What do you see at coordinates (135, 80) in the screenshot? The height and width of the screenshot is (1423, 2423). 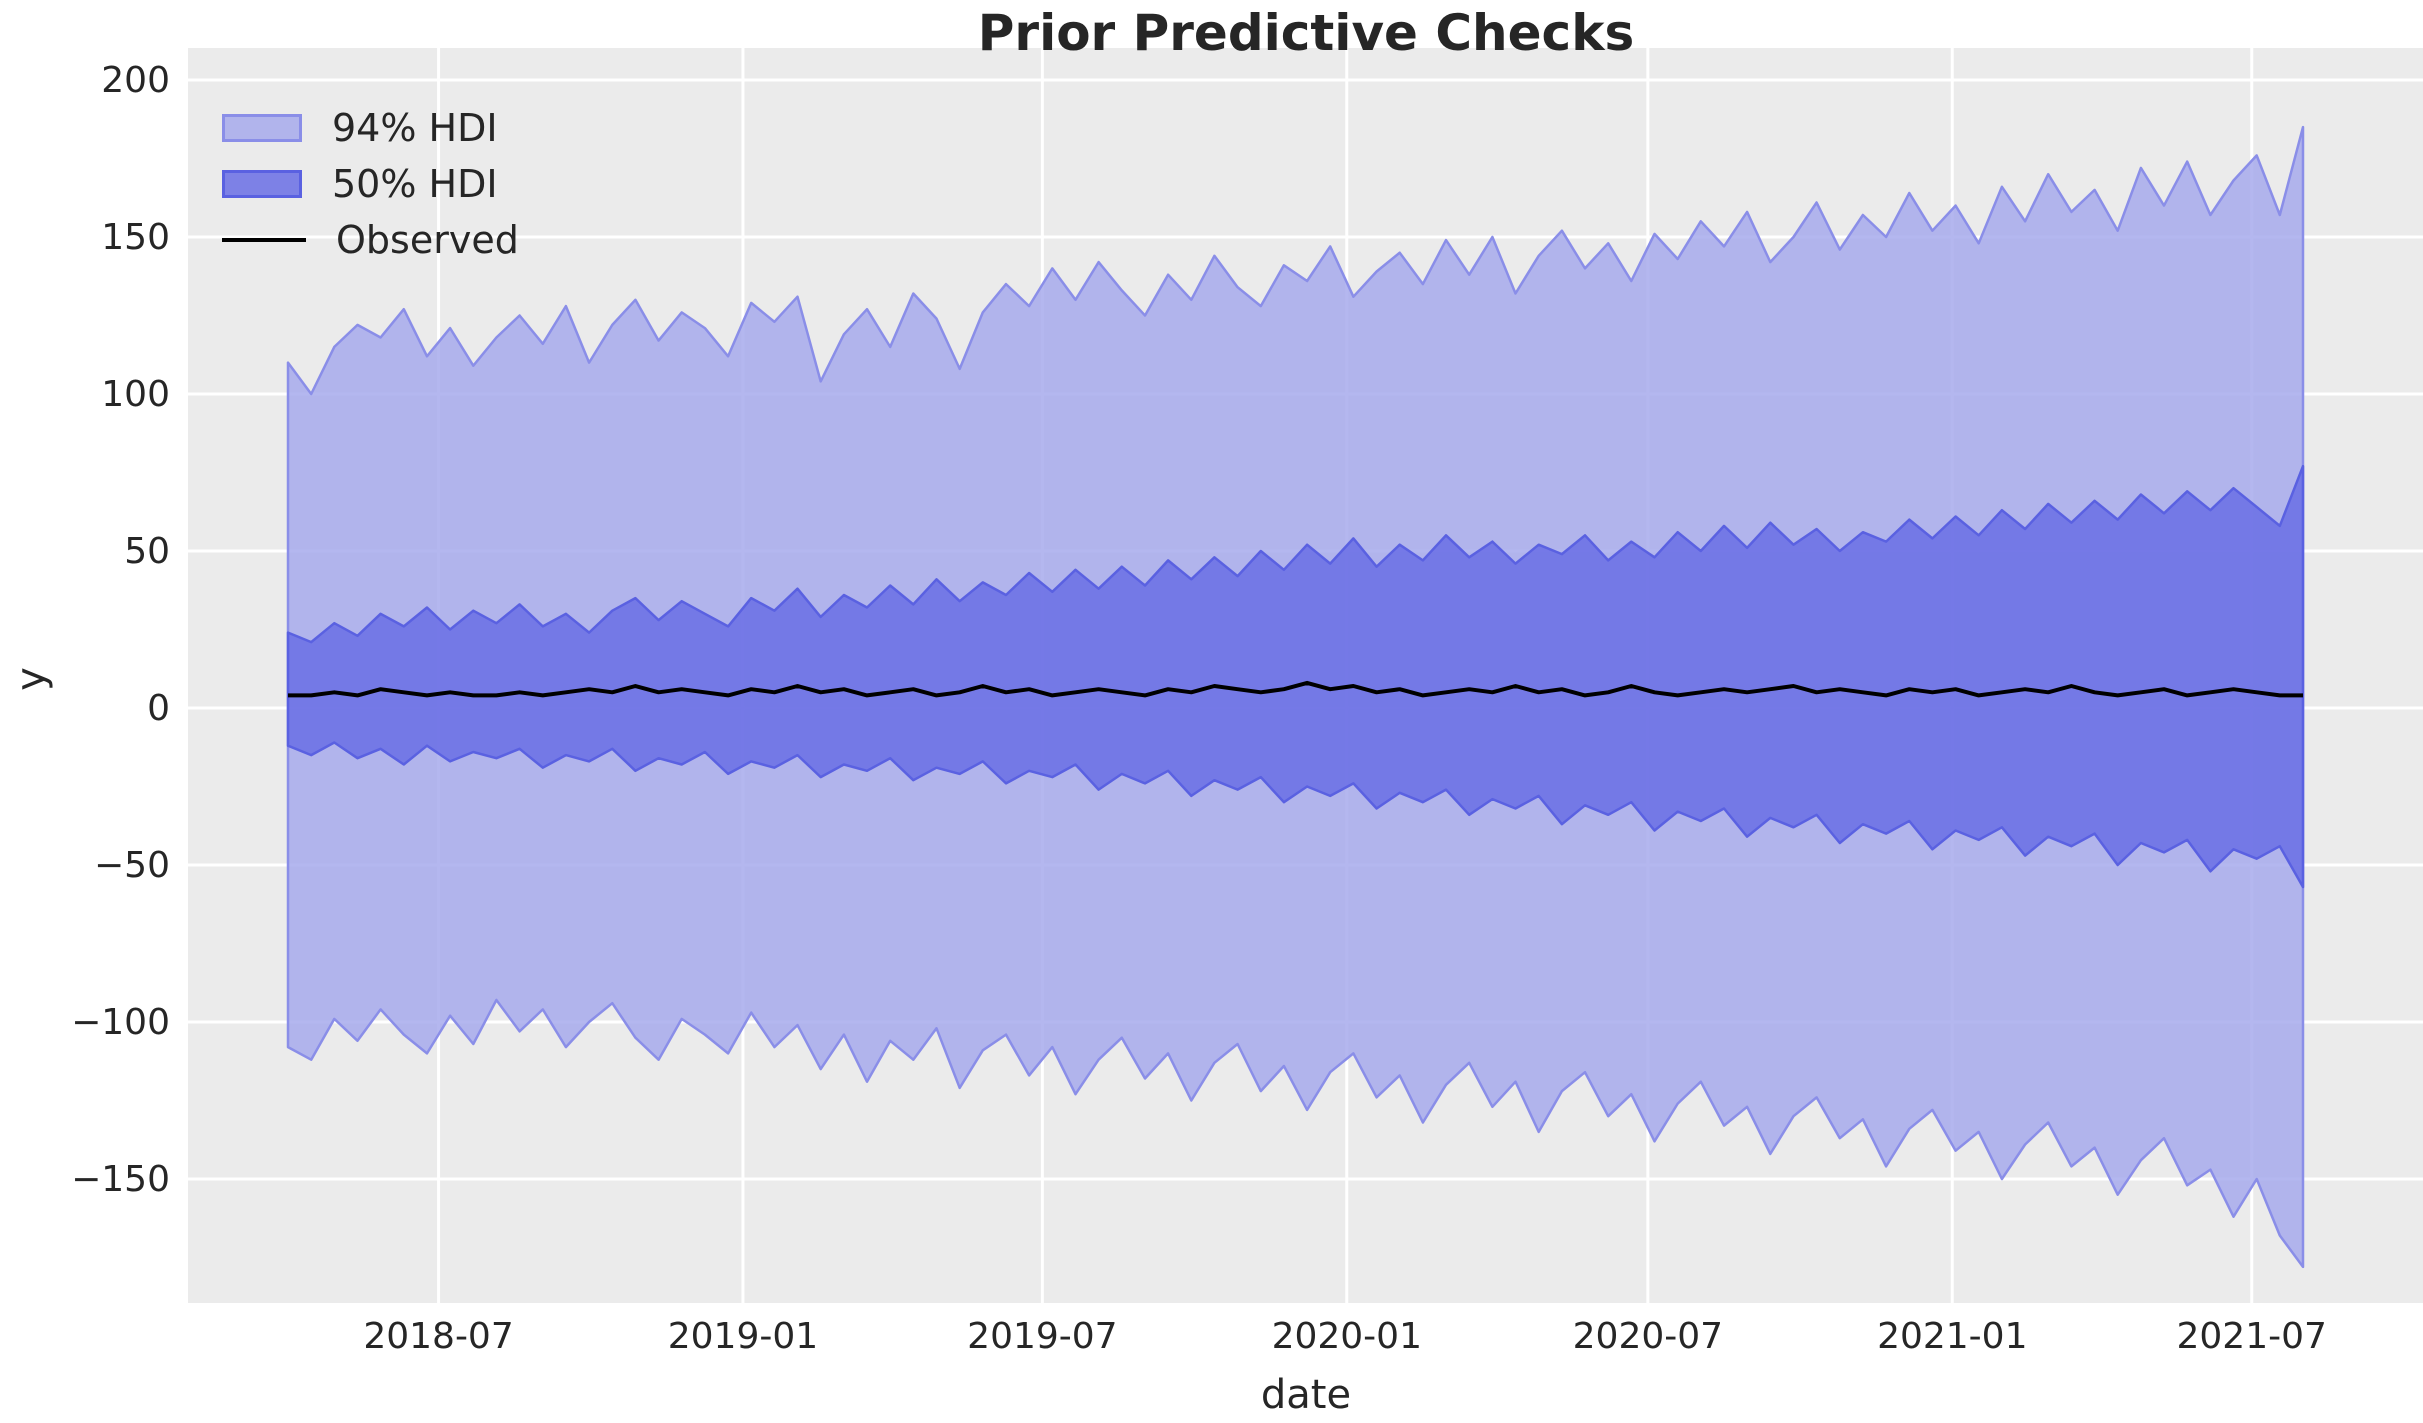 I see `y-tick-label: 200` at bounding box center [135, 80].